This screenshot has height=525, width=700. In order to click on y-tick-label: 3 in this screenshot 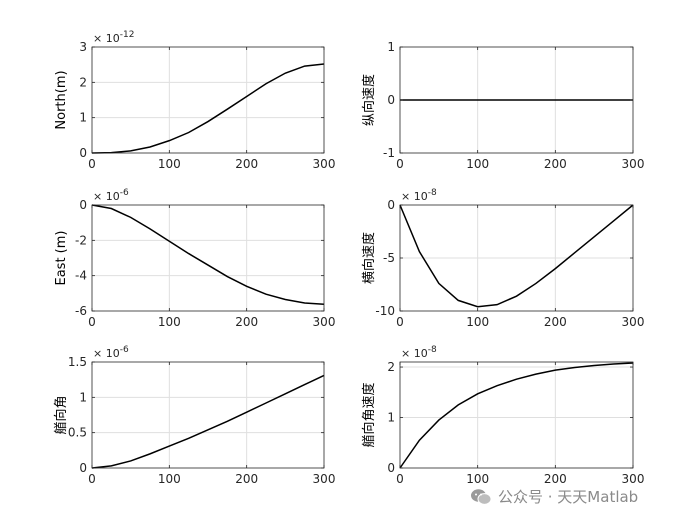, I will do `click(83, 47)`.